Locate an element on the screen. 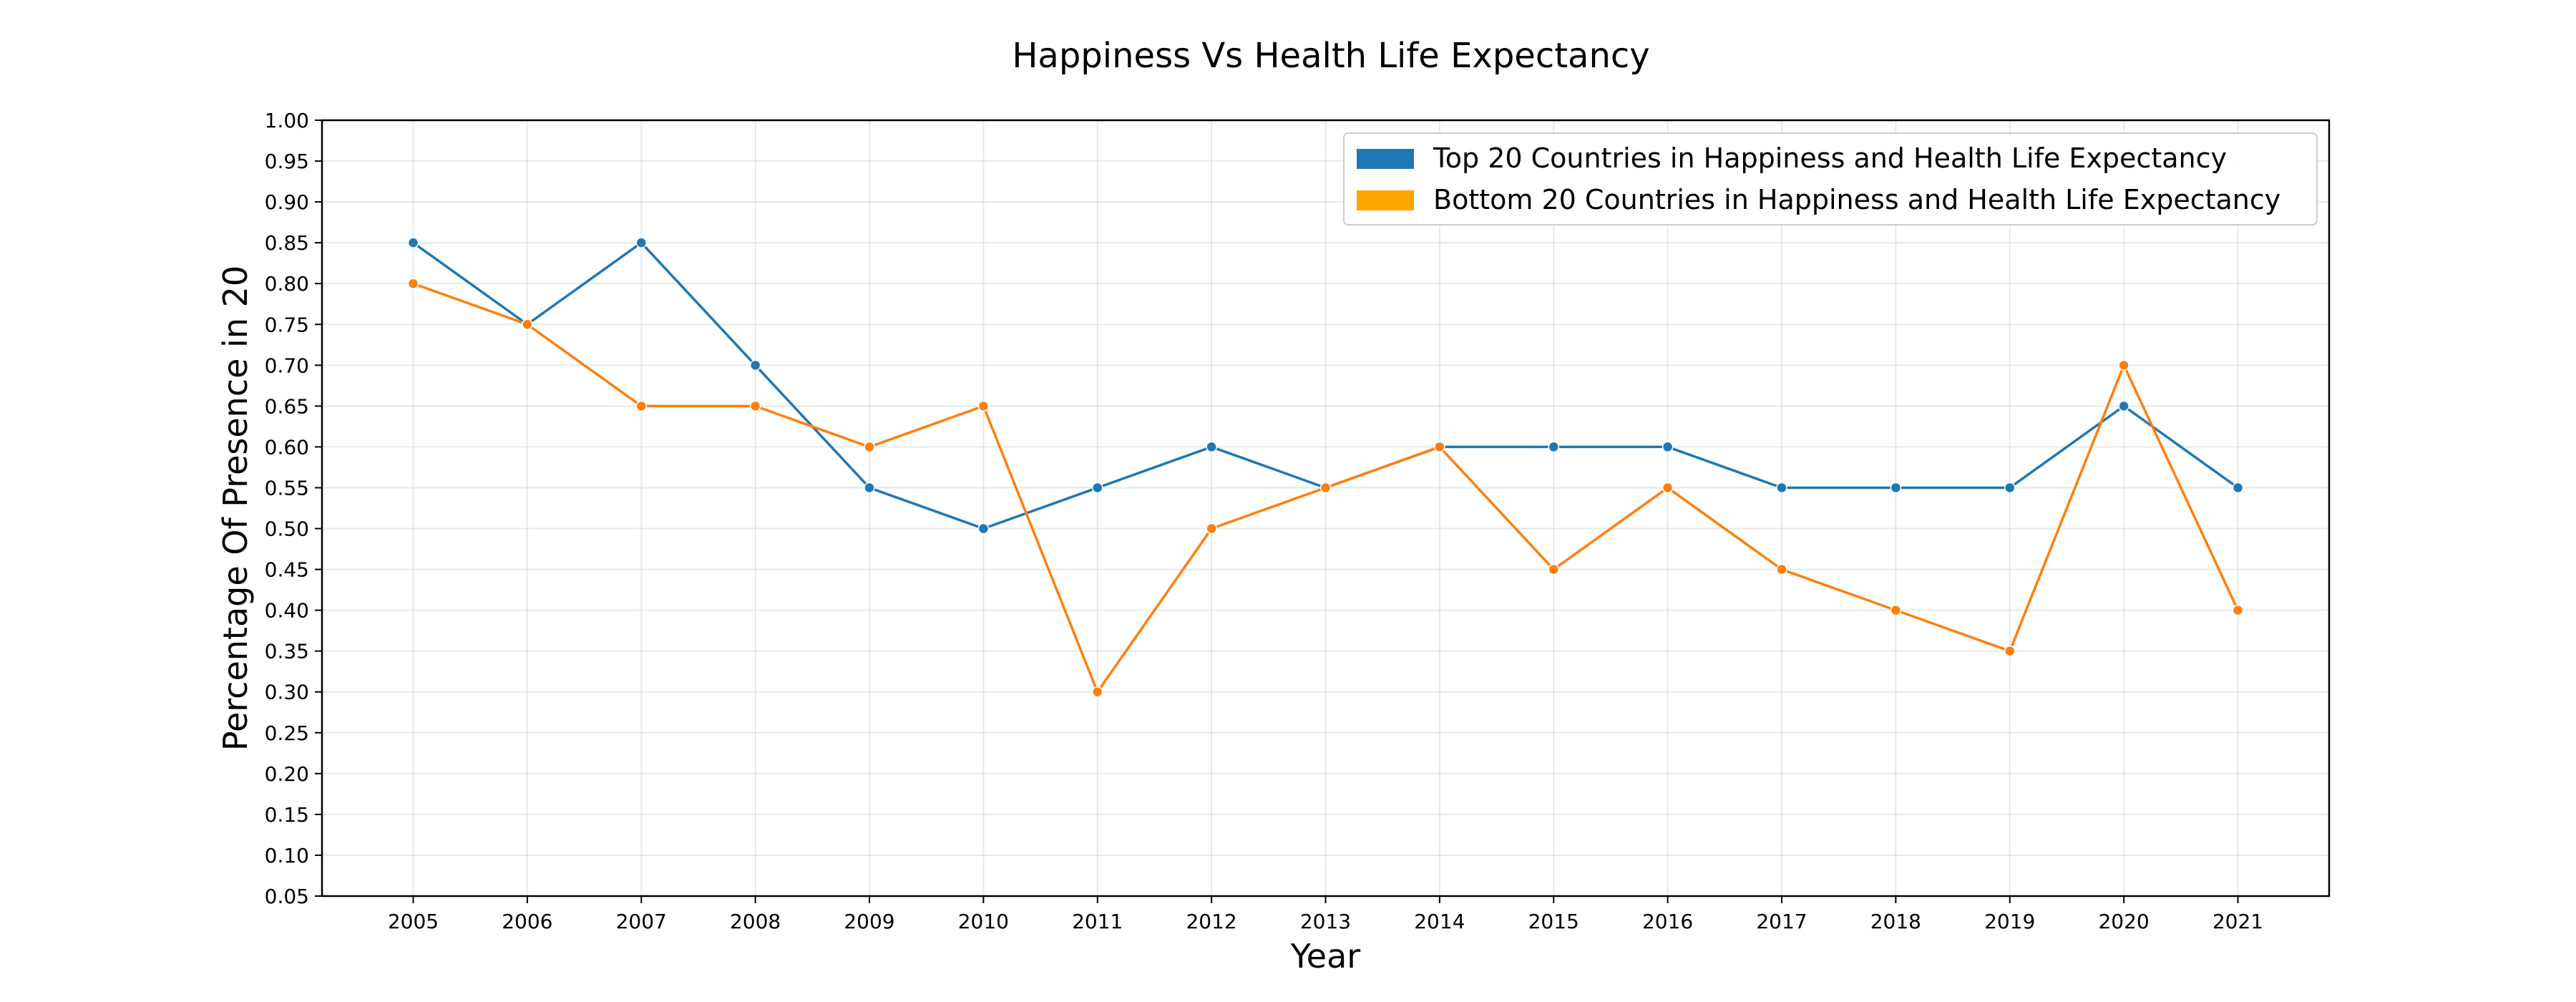 This screenshot has width=2576, height=1002. y-tick-label: 0.10 is located at coordinates (287, 856).